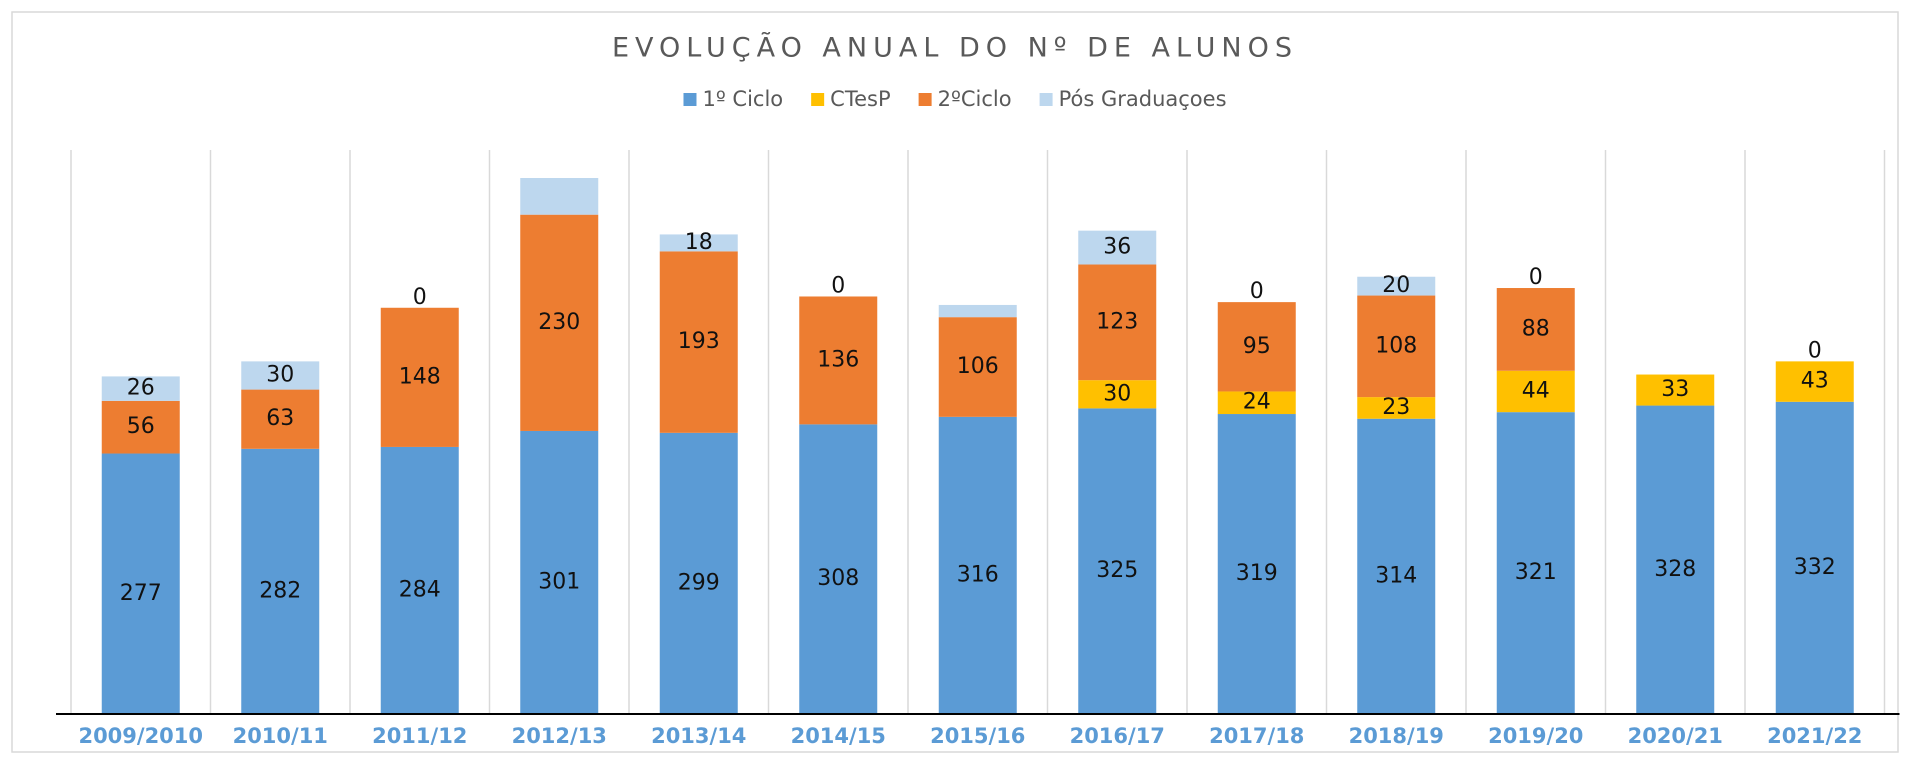 The width and height of the screenshot is (1910, 760). Describe the element at coordinates (1396, 575) in the screenshot. I see `data-label: 314` at that location.